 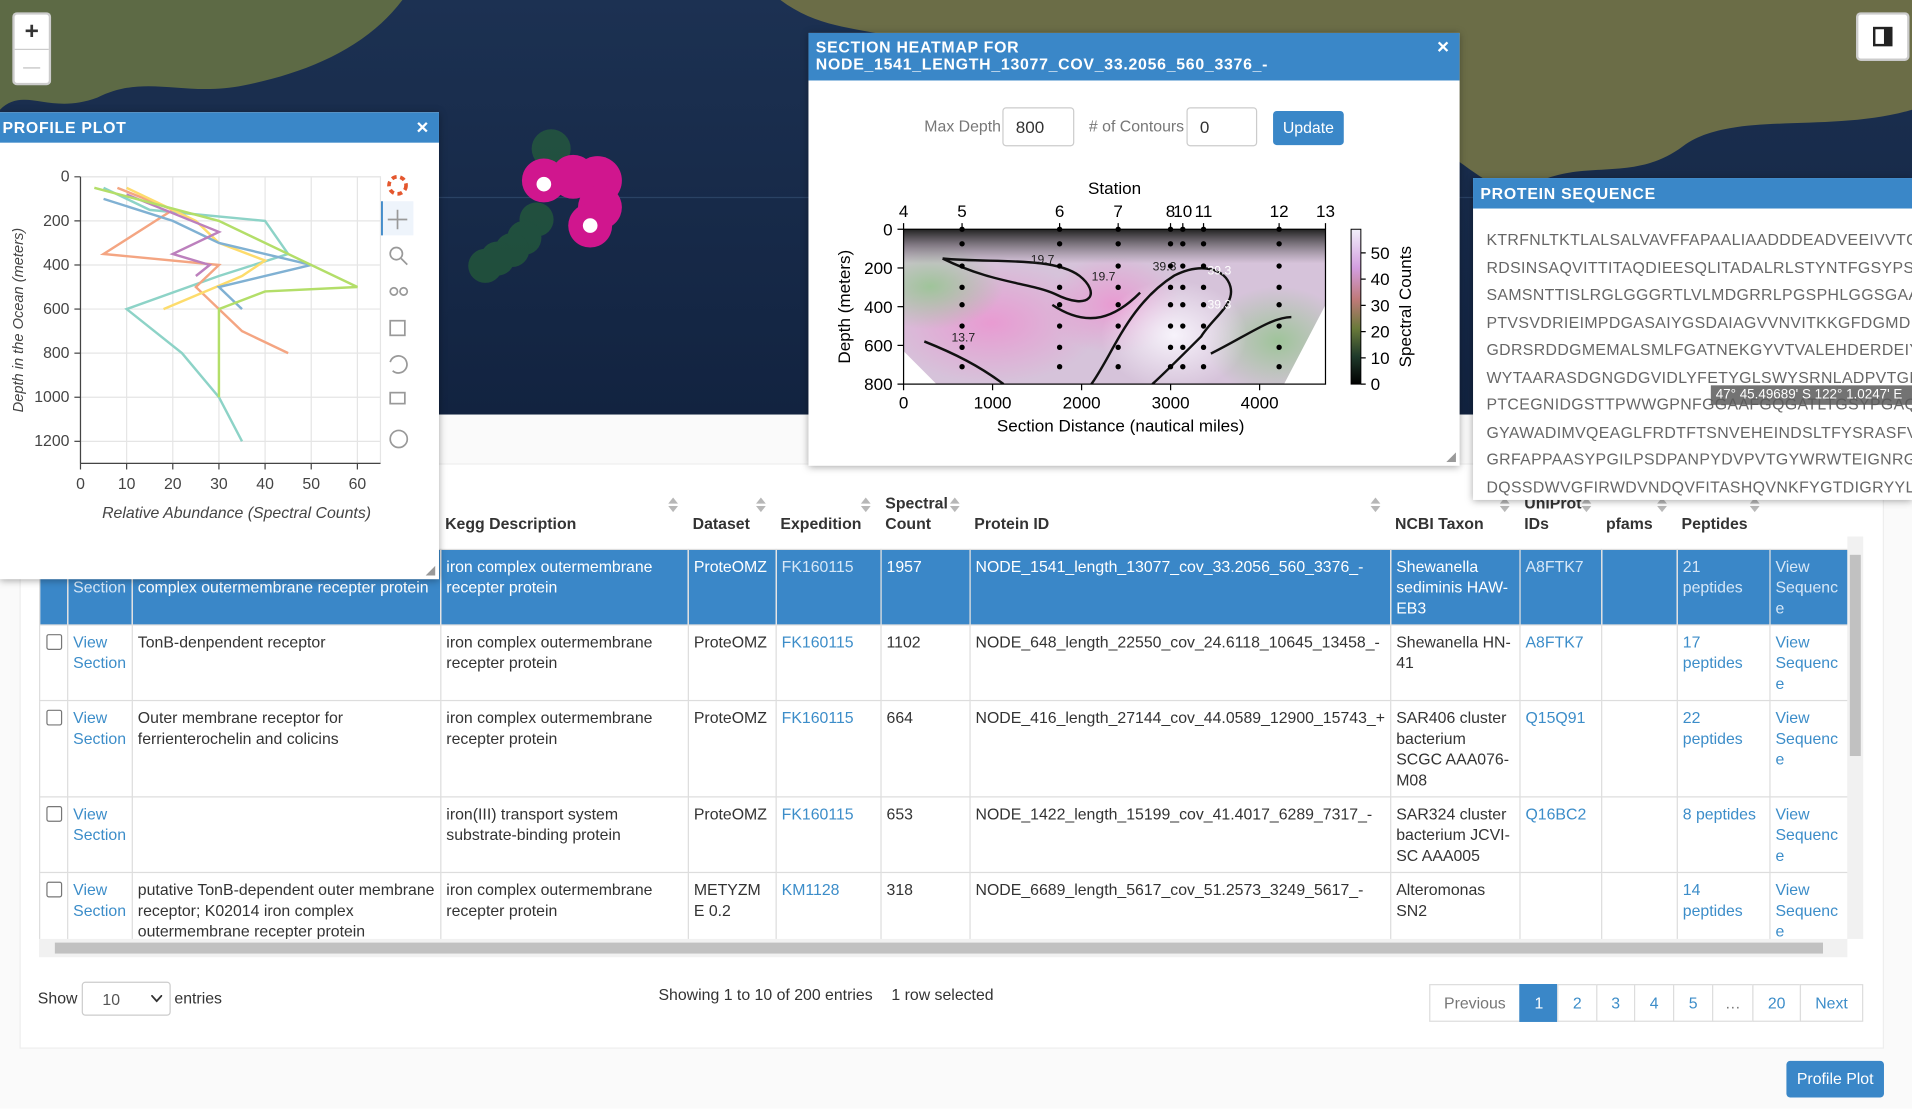 I want to click on uniprot: Q15Q91, so click(x=1555, y=717).